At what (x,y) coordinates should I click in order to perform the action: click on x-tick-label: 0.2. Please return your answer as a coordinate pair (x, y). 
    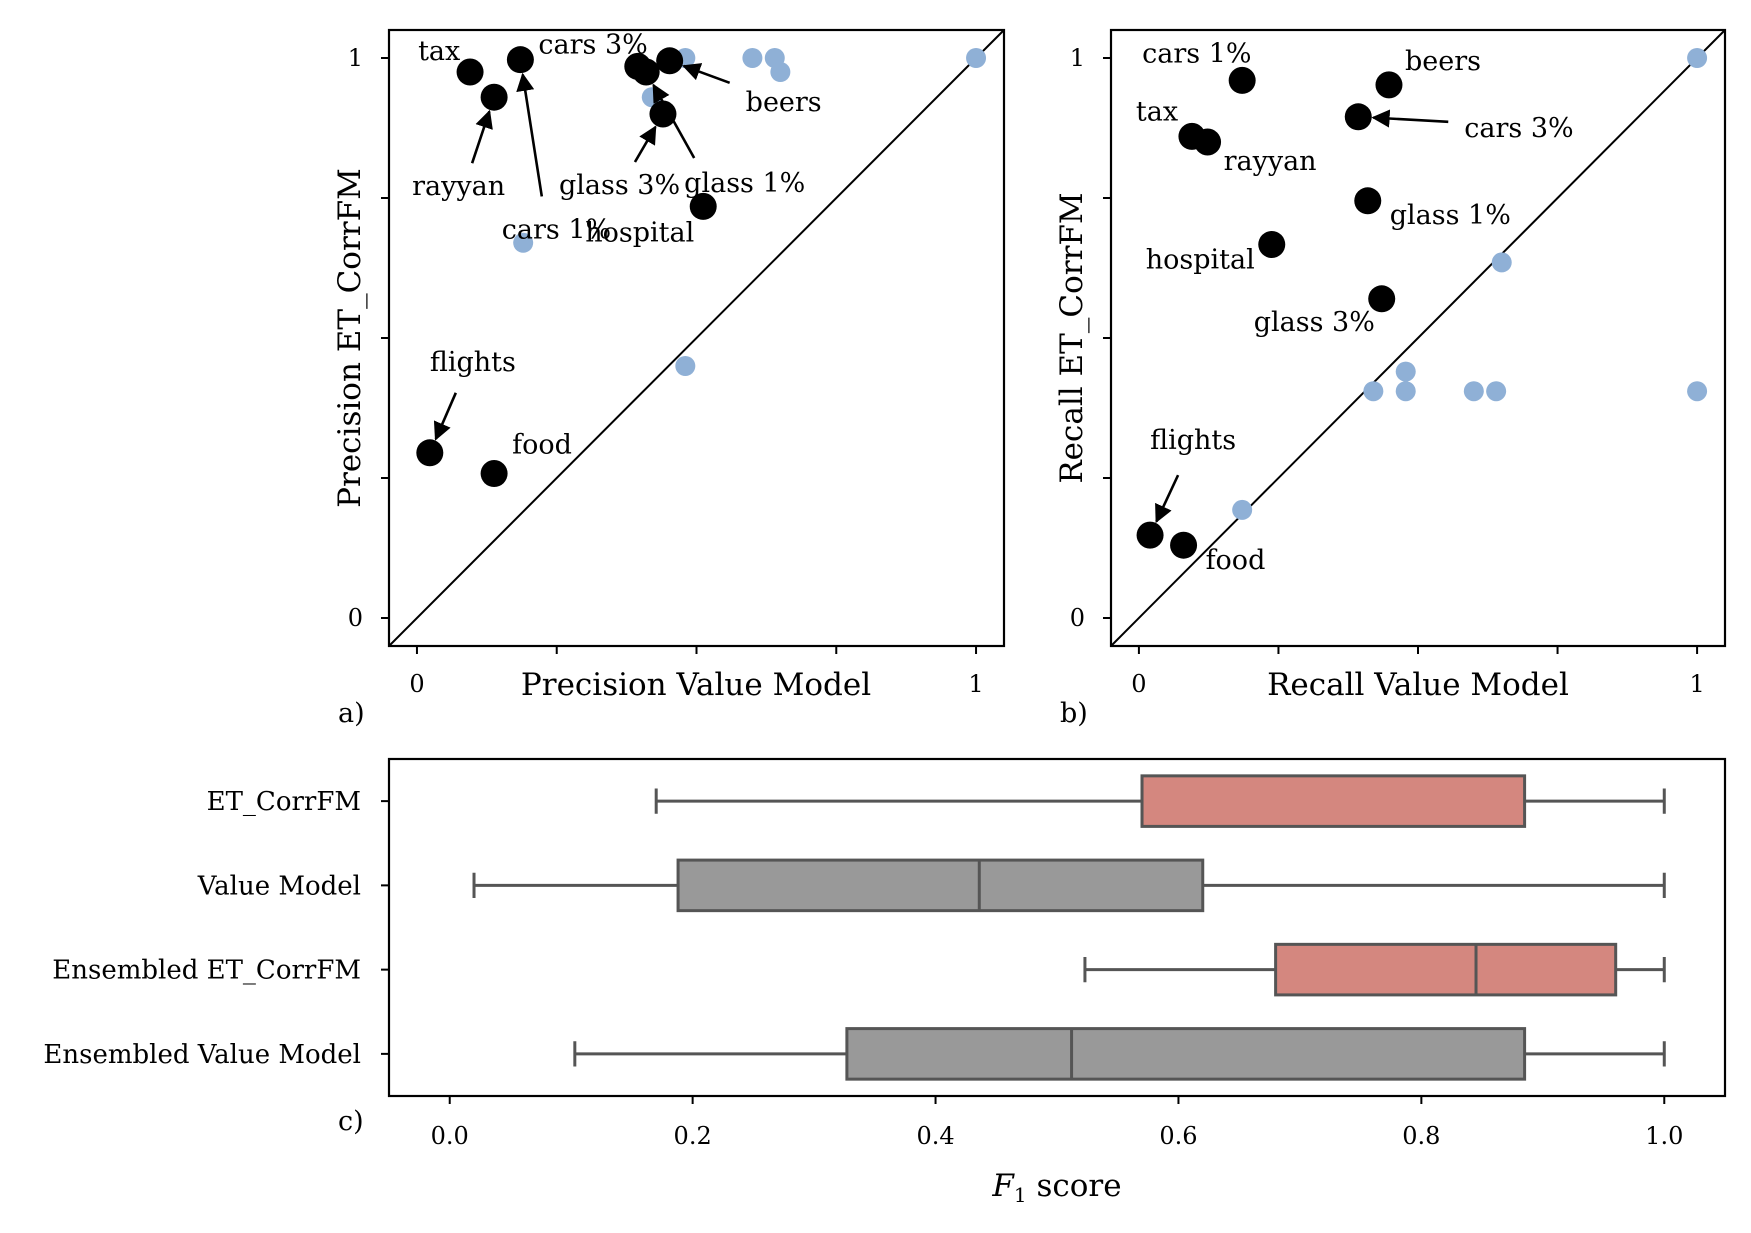
    Looking at the image, I should click on (693, 1136).